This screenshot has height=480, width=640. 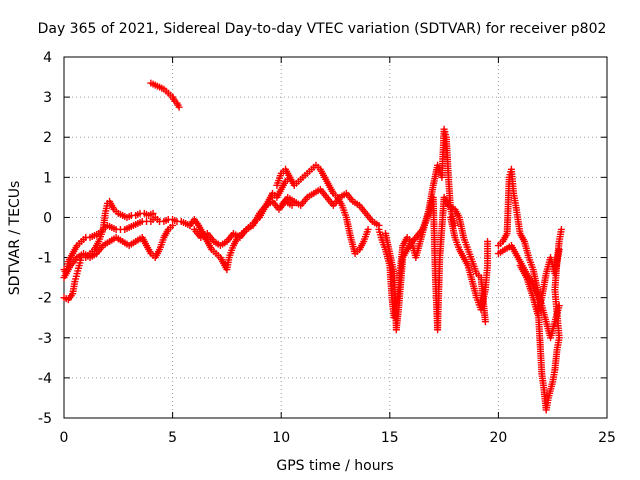 I want to click on x-axis-label: GPS time / hours, so click(x=334, y=466).